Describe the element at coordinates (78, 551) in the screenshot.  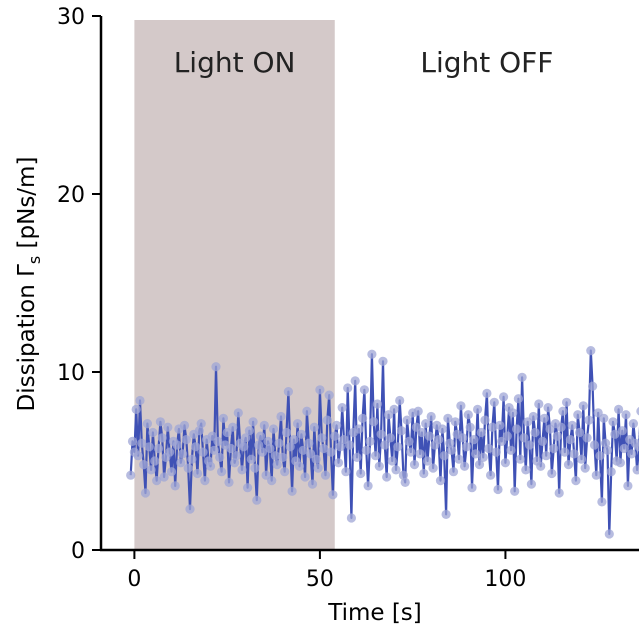
I see `y-tick-label: 0` at that location.